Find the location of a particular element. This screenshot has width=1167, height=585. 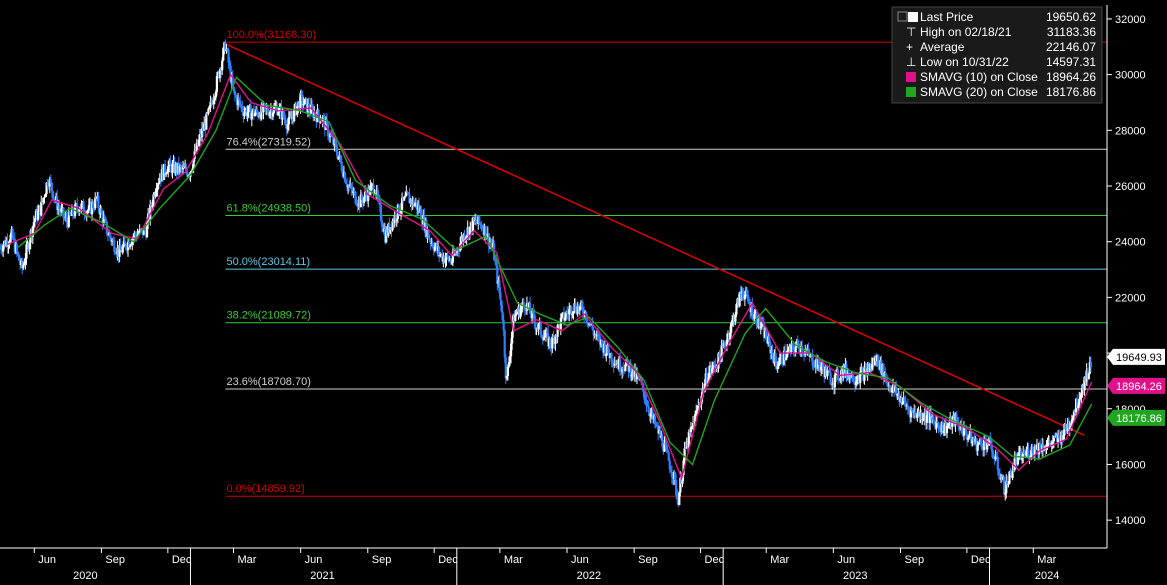

x-year-label: 2024 is located at coordinates (1047, 576).